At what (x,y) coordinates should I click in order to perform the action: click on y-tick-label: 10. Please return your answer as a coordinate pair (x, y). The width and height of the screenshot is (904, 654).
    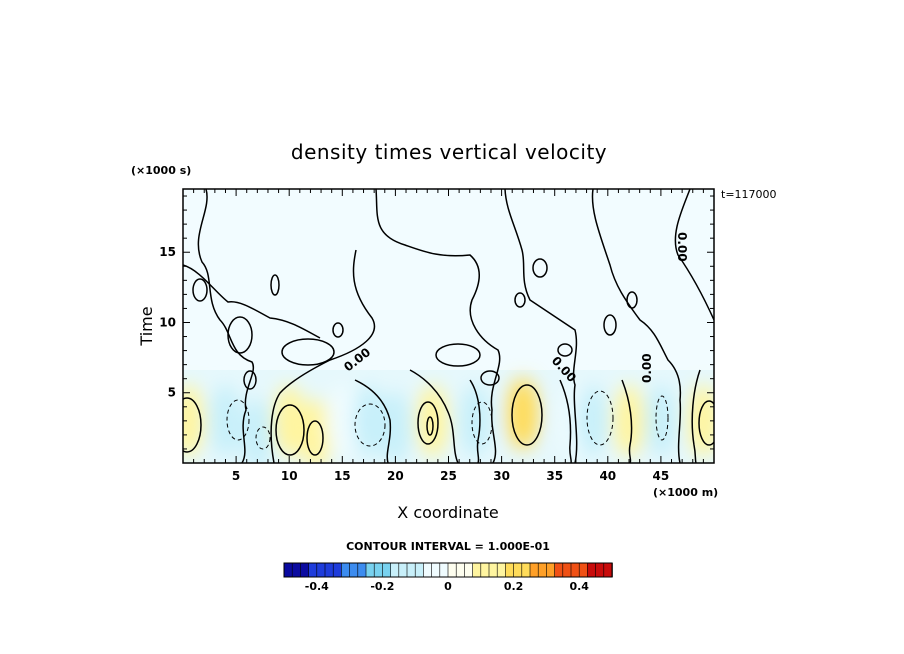
    Looking at the image, I should click on (167, 322).